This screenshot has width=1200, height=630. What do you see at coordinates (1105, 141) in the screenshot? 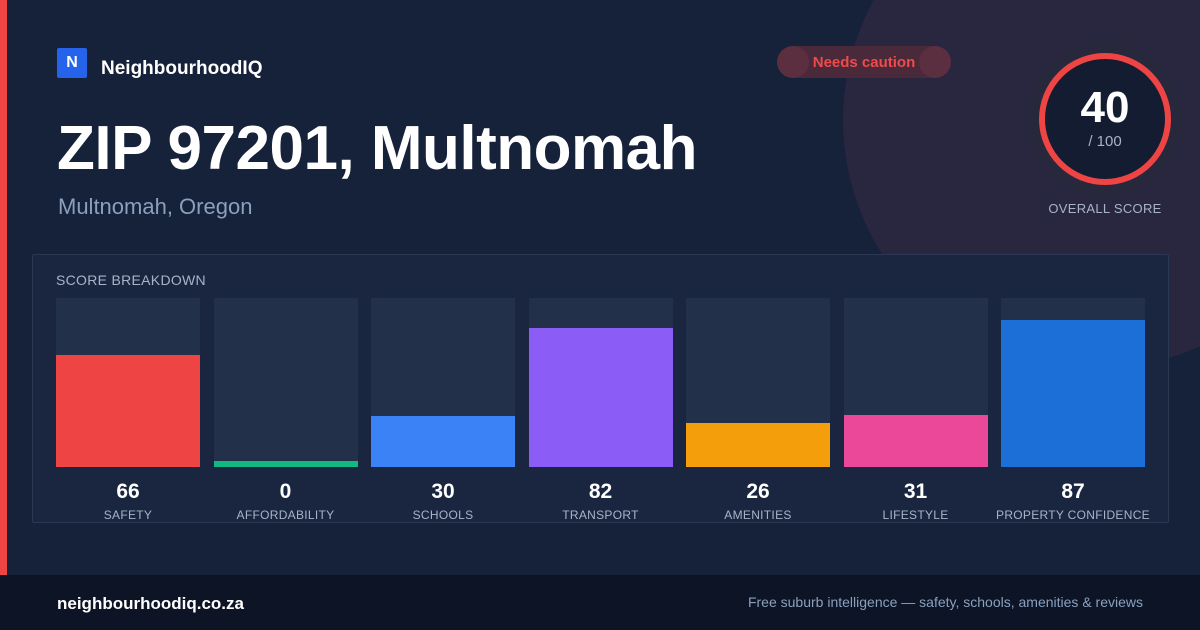
I see `overall-score-max: / 100` at bounding box center [1105, 141].